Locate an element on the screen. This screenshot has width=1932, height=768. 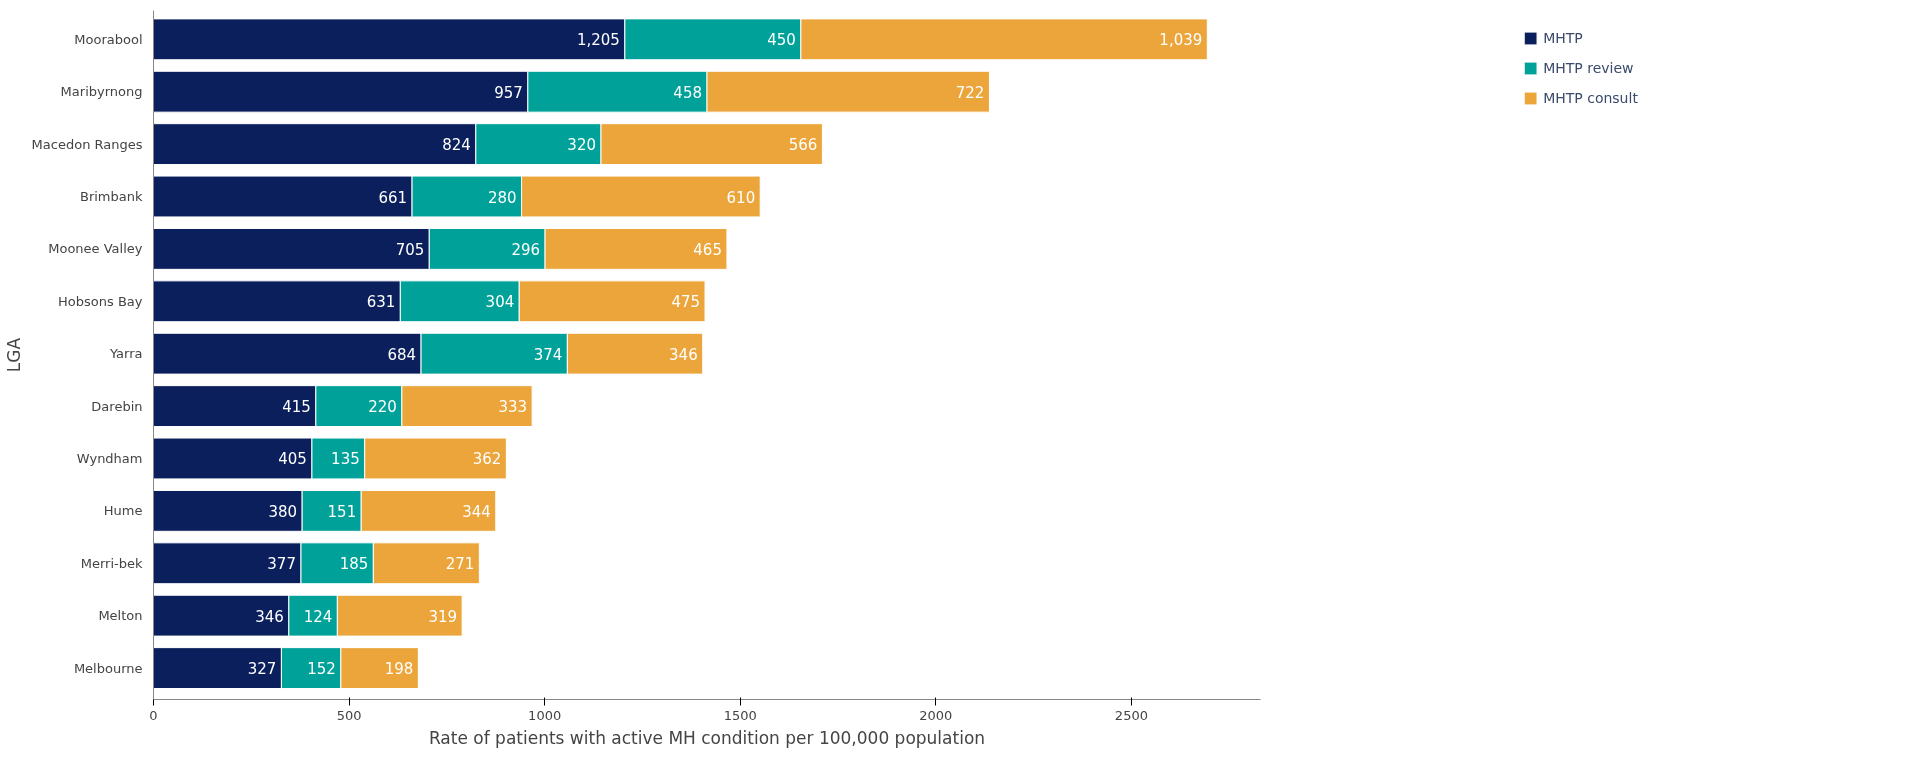
data-label: 362 is located at coordinates (487, 459).